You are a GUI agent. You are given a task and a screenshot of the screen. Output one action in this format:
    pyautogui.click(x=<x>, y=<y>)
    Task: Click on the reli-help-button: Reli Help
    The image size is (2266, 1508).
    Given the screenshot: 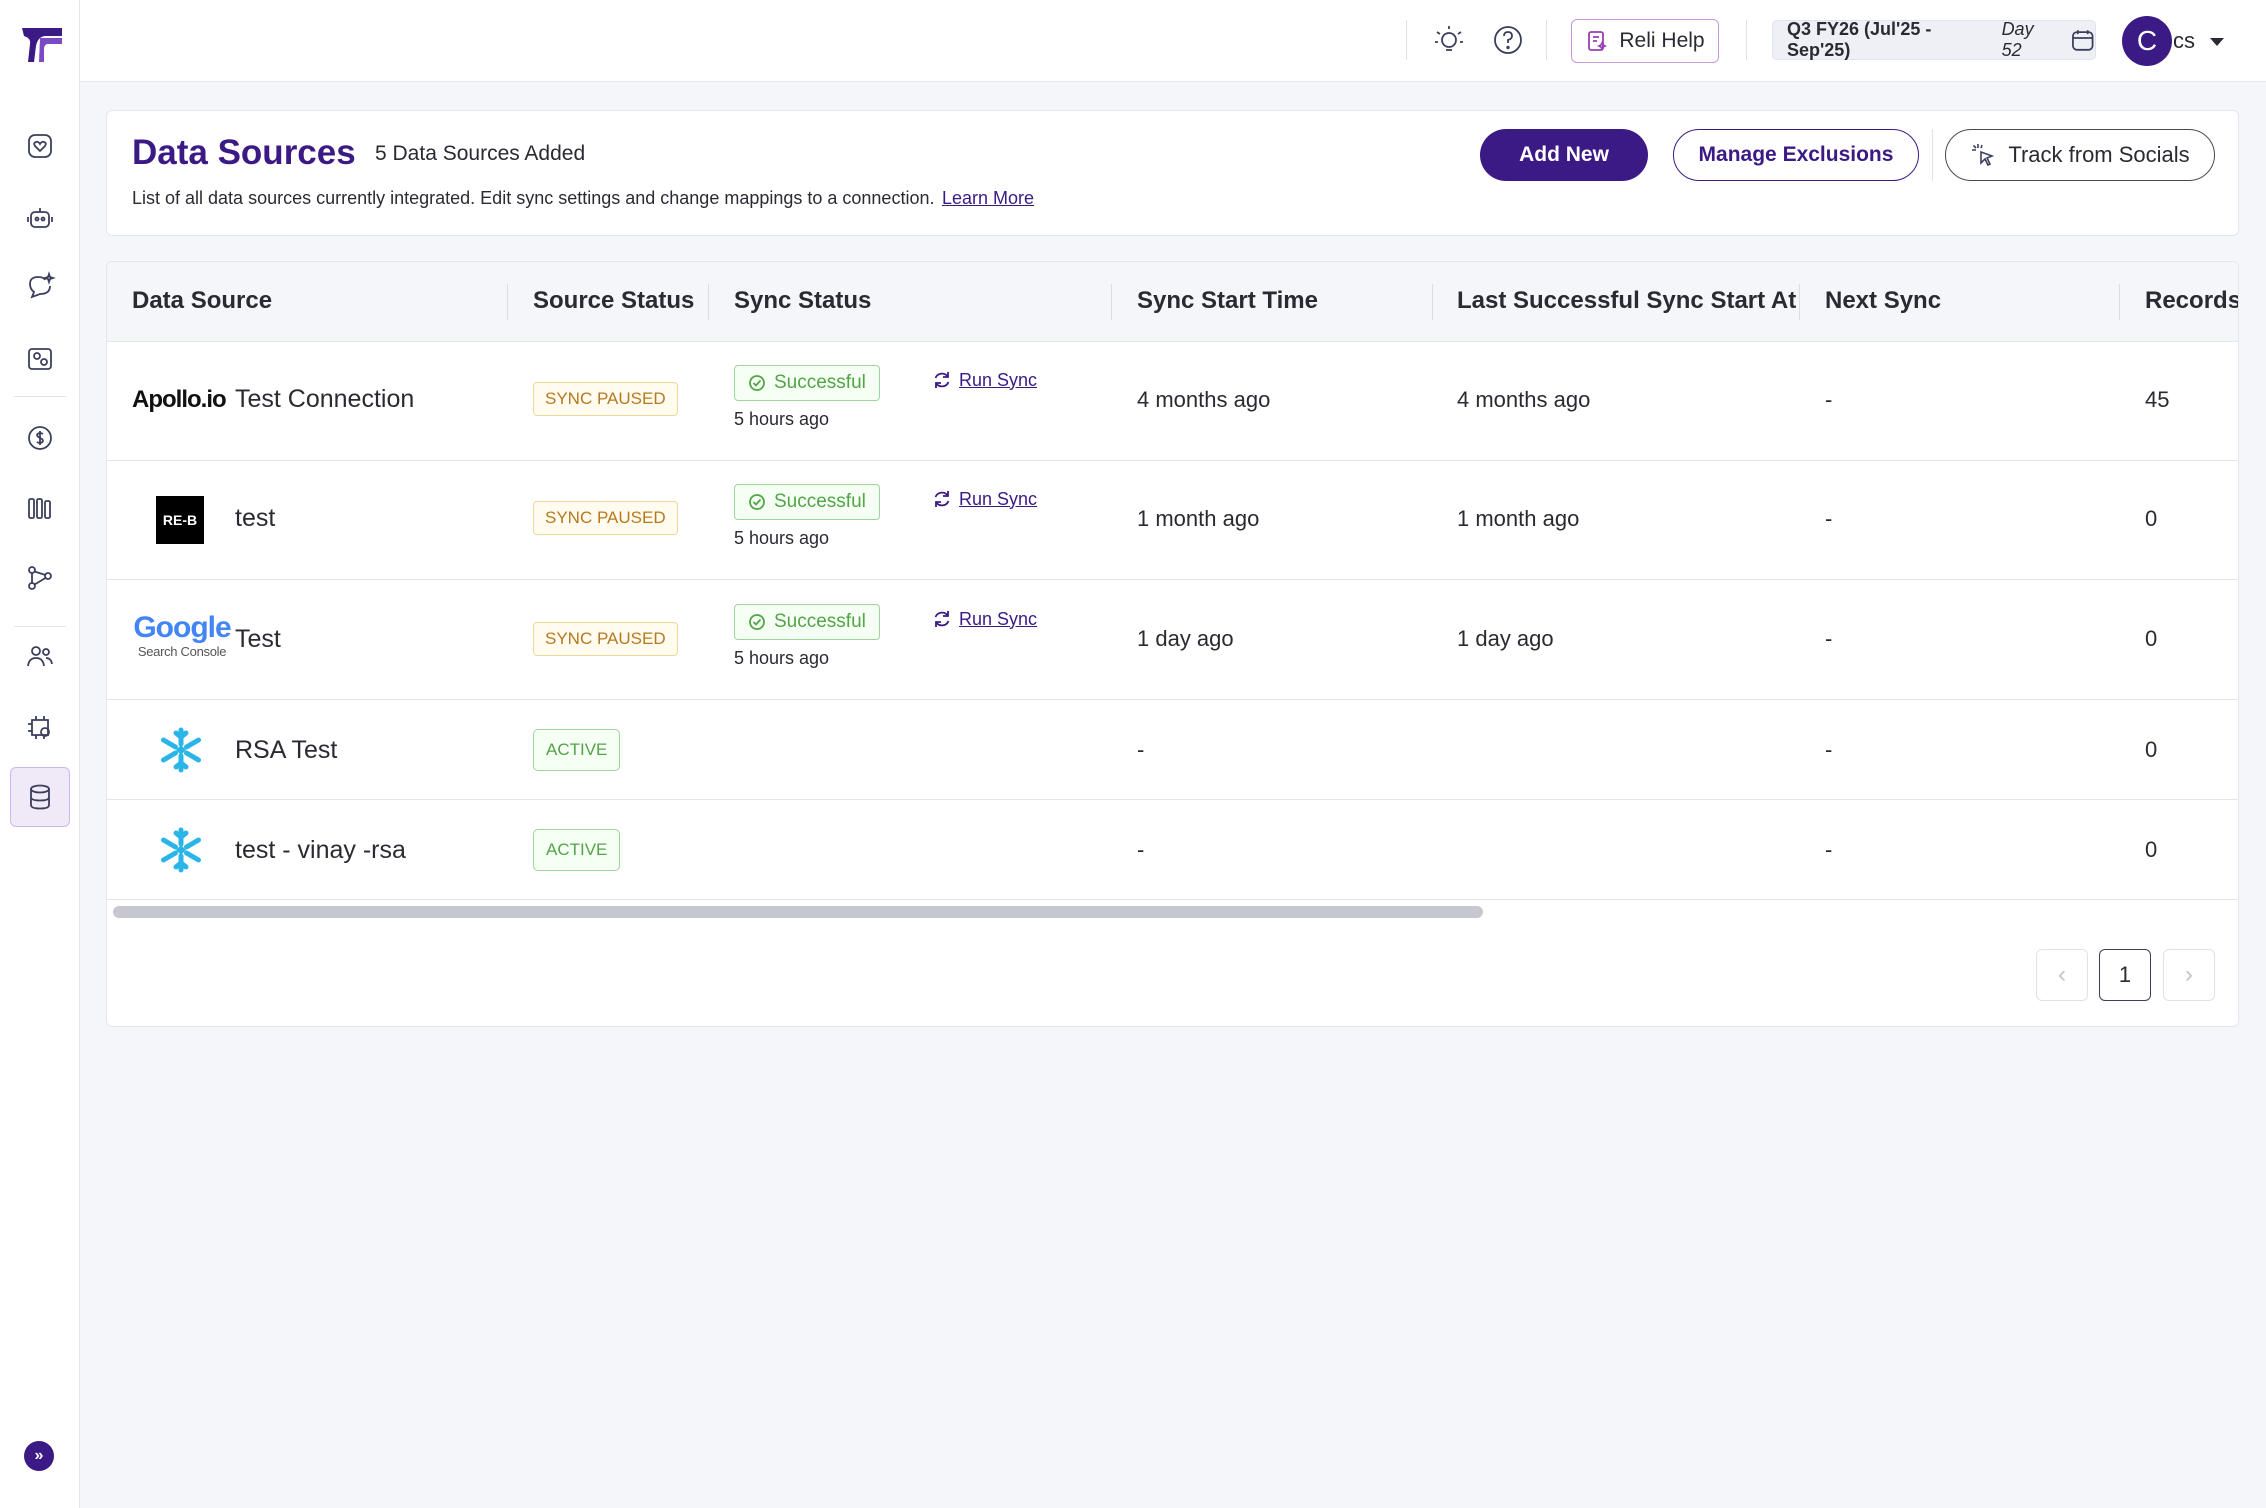 What is the action you would take?
    pyautogui.click(x=1645, y=41)
    